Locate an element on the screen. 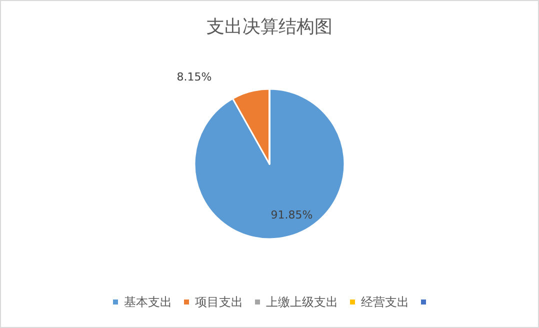 This screenshot has width=539, height=328. legend-label: 经营支出 is located at coordinates (385, 302).